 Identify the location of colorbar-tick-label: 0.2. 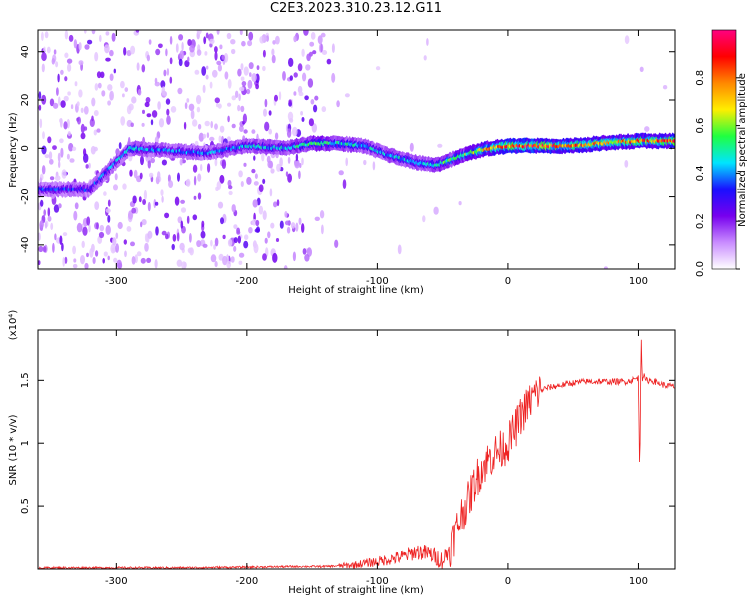
(700, 221).